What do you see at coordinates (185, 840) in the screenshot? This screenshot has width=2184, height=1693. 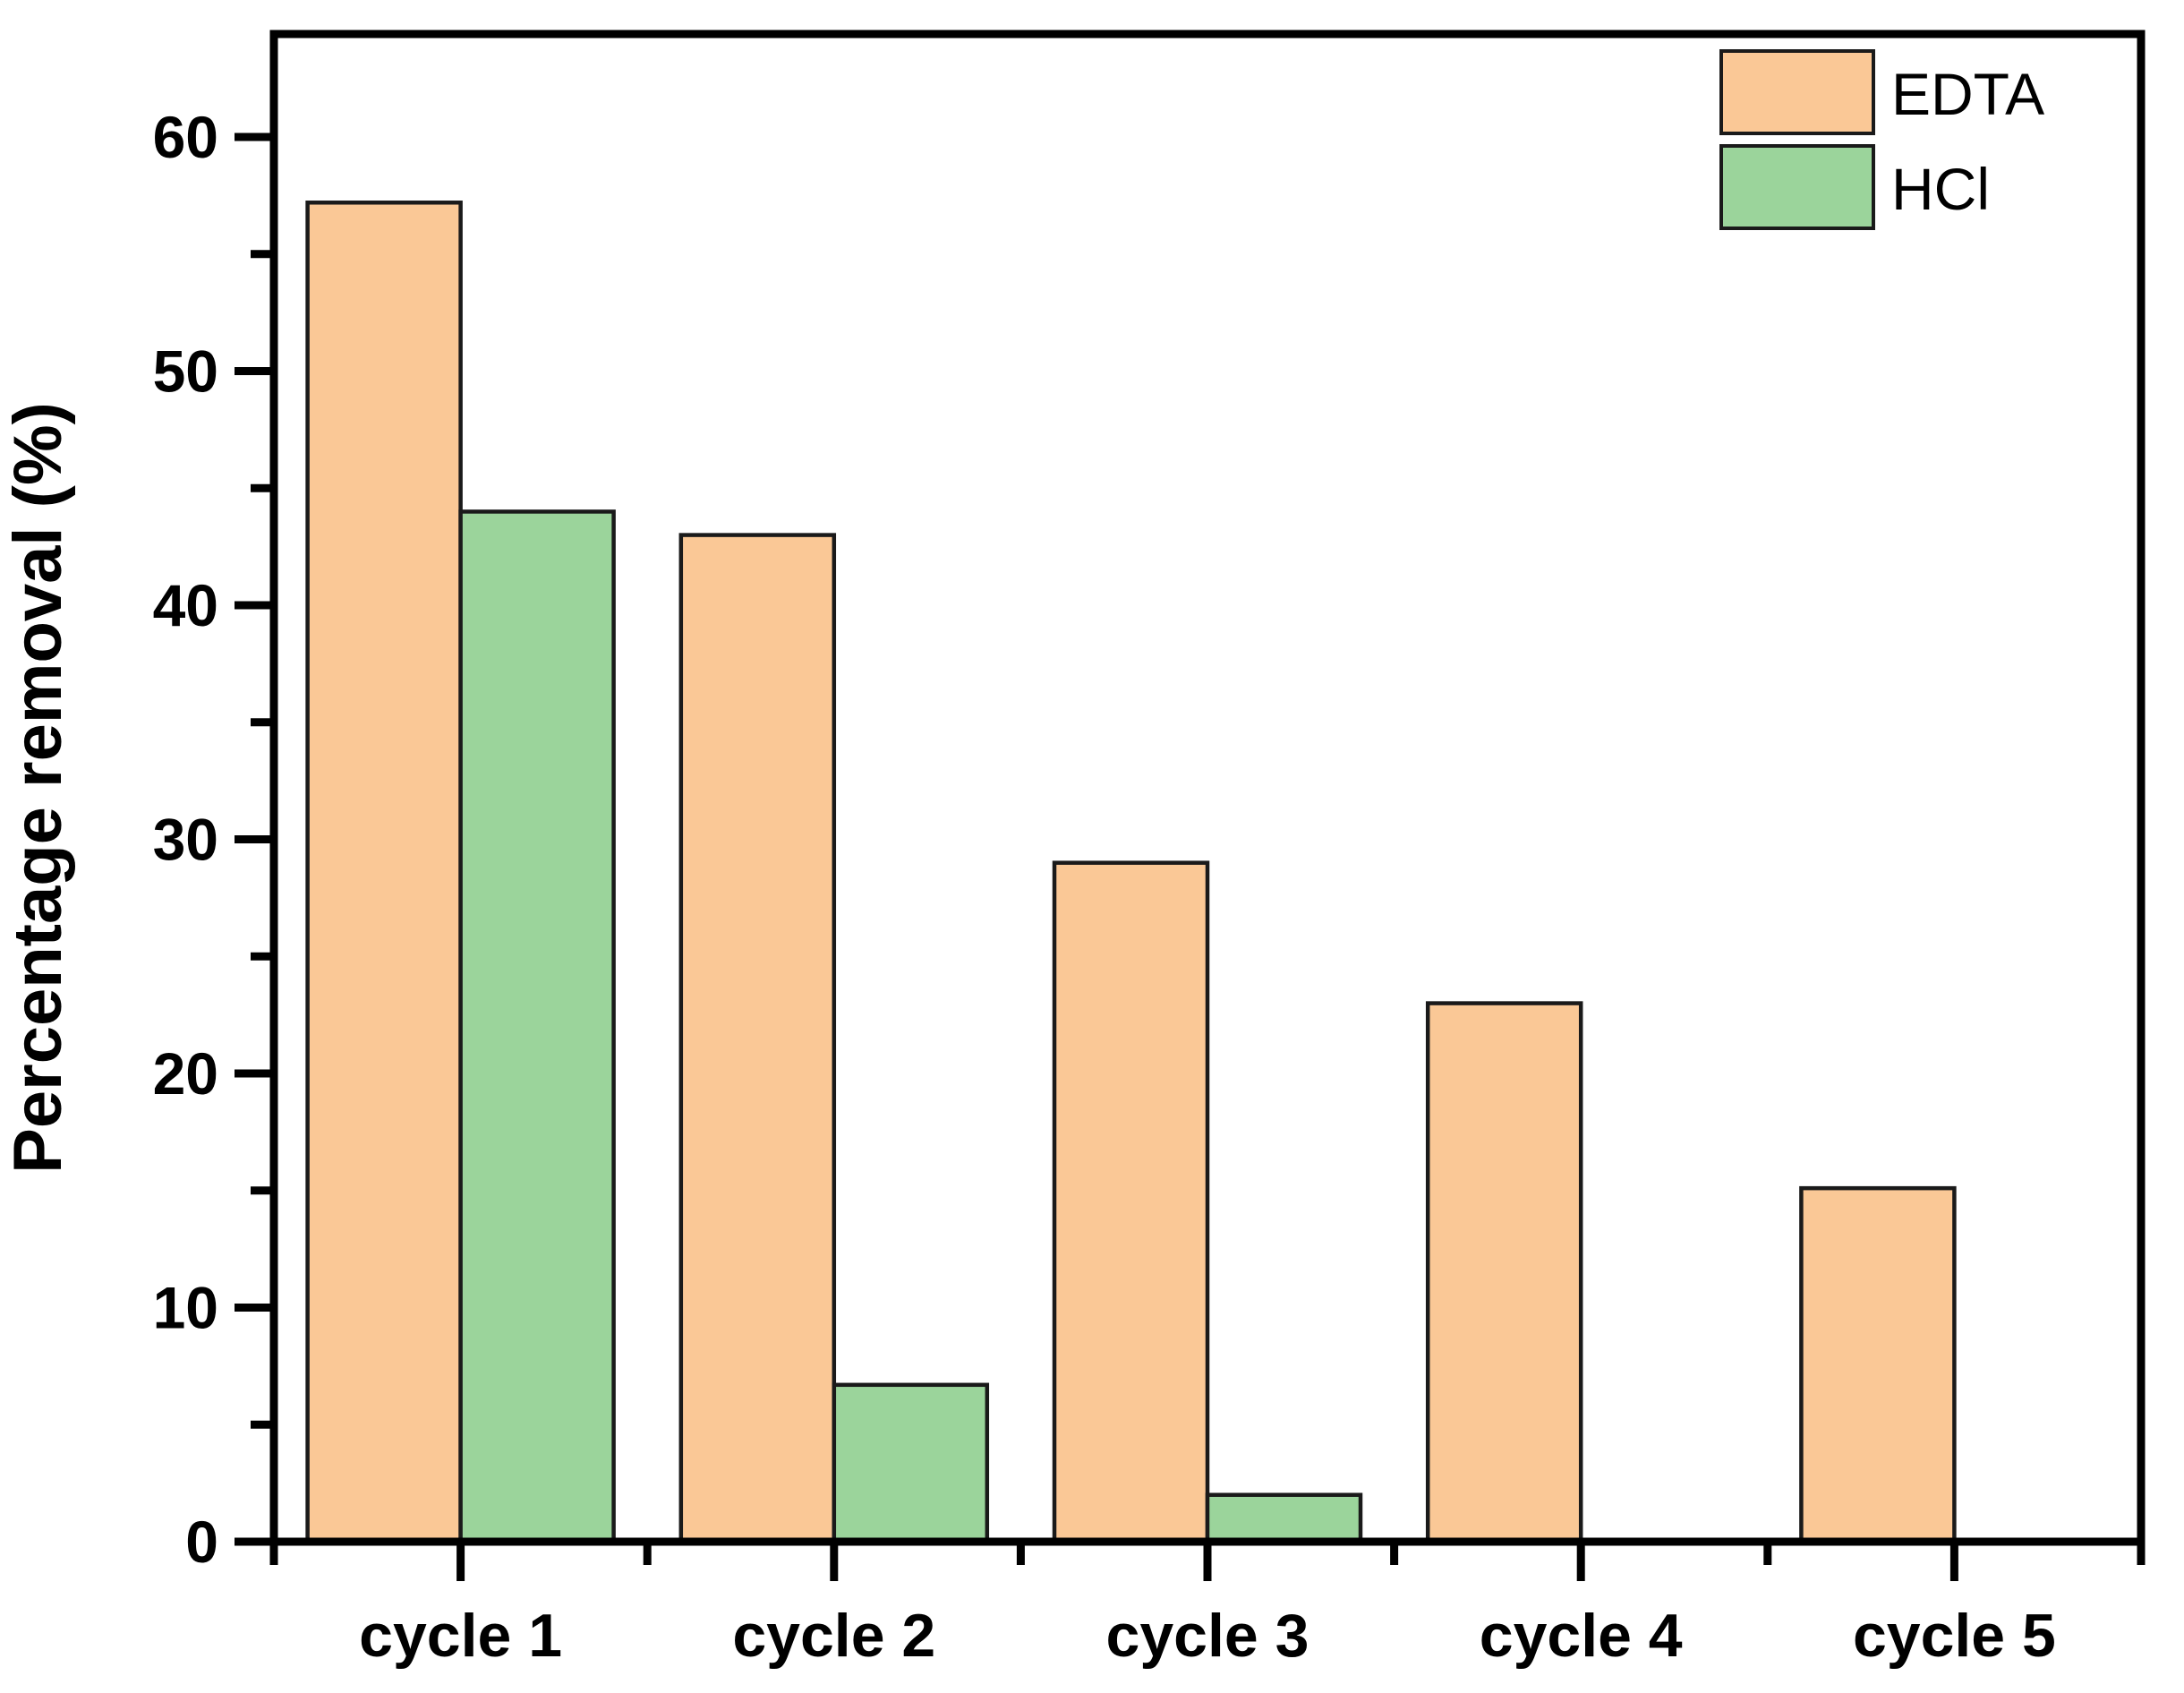 I see `y-tick-label-30: 30` at bounding box center [185, 840].